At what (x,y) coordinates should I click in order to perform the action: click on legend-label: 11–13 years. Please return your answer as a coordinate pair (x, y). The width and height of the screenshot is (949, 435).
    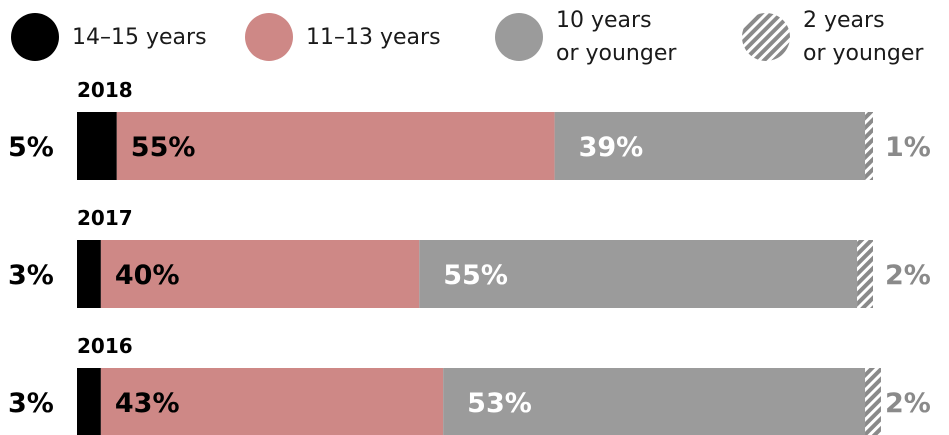
    Looking at the image, I should click on (373, 37).